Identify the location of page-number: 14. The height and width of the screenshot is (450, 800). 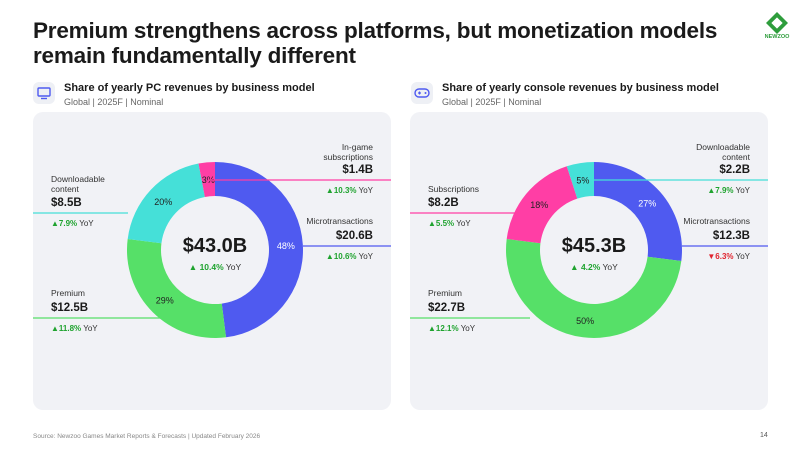
(764, 435).